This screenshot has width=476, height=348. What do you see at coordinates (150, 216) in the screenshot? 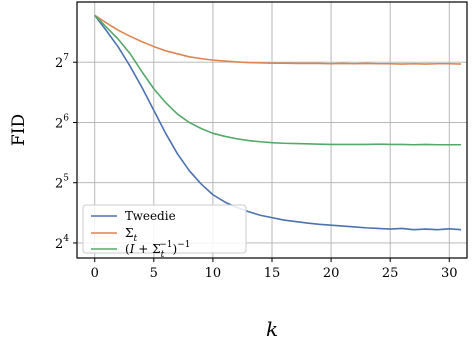
I see `legend-label-1: Tweedie` at bounding box center [150, 216].